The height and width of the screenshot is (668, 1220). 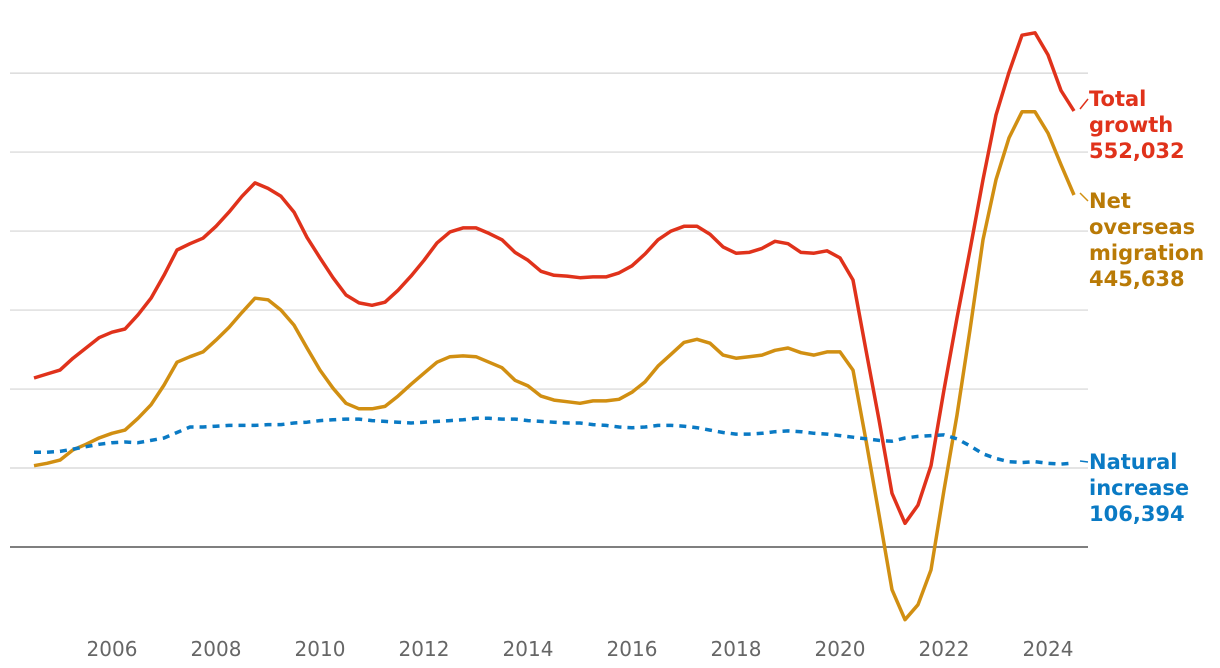 I want to click on x-tick-label: 2016, so click(x=632, y=649).